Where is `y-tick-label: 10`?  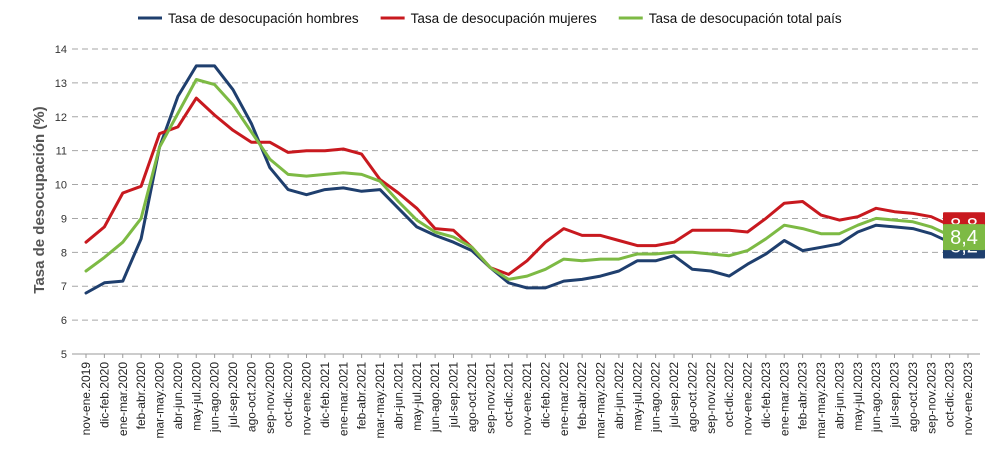 y-tick-label: 10 is located at coordinates (61, 186).